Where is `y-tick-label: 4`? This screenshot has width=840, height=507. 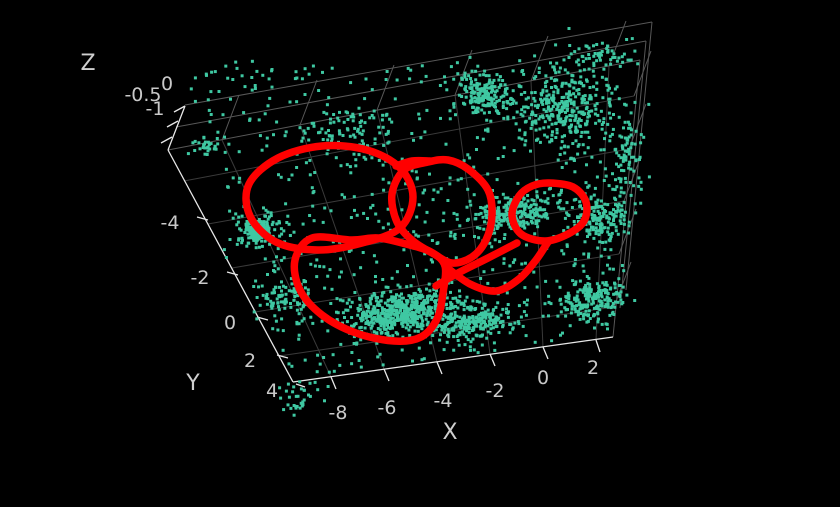 y-tick-label: 4 is located at coordinates (272, 391).